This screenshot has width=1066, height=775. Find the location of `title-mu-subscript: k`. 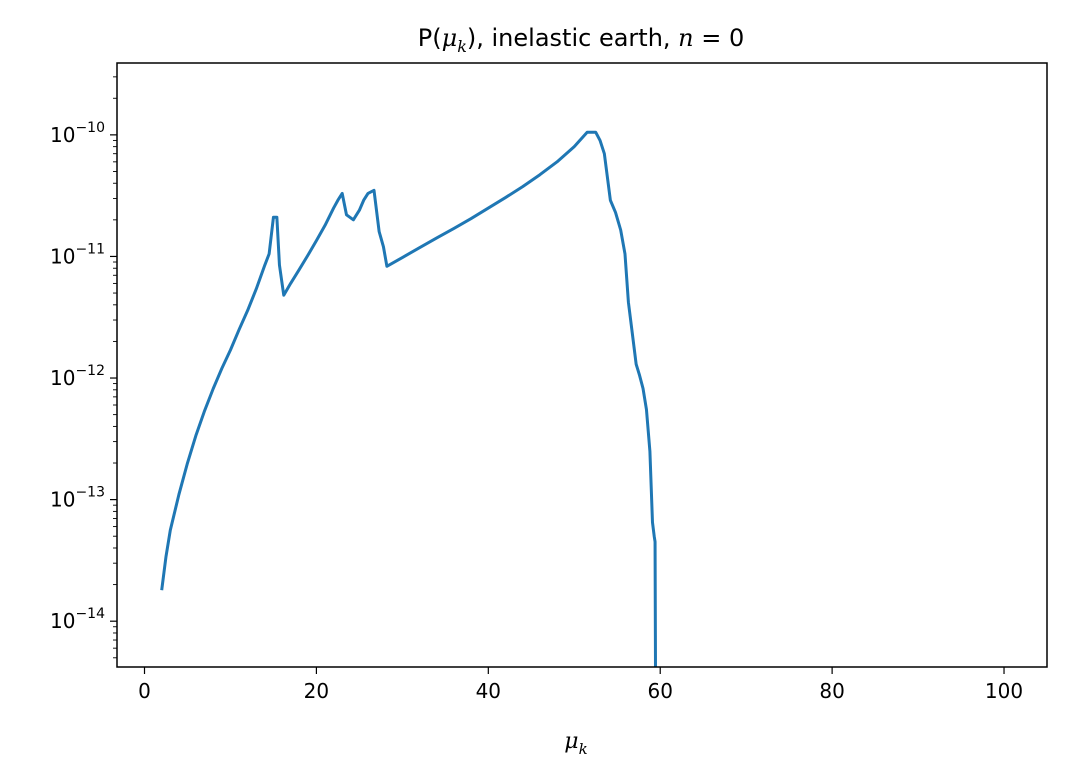

title-mu-subscript: k is located at coordinates (462, 46).